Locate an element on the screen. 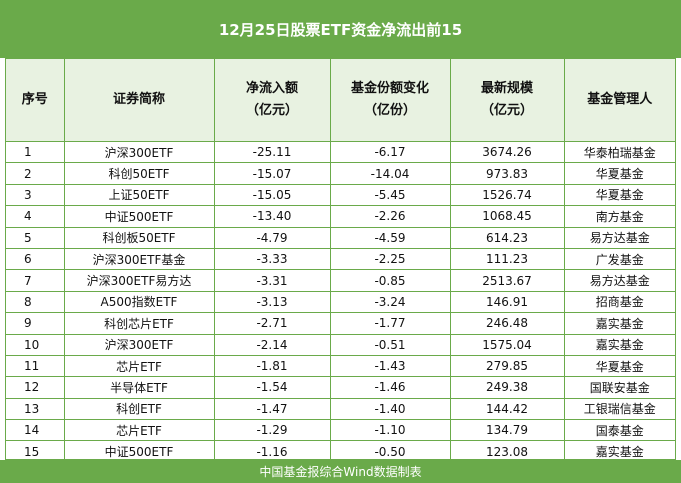 The width and height of the screenshot is (681, 483). table-row: 11 芯片ETF -1.81 -1.43 279.85 华夏基金 is located at coordinates (340, 366).